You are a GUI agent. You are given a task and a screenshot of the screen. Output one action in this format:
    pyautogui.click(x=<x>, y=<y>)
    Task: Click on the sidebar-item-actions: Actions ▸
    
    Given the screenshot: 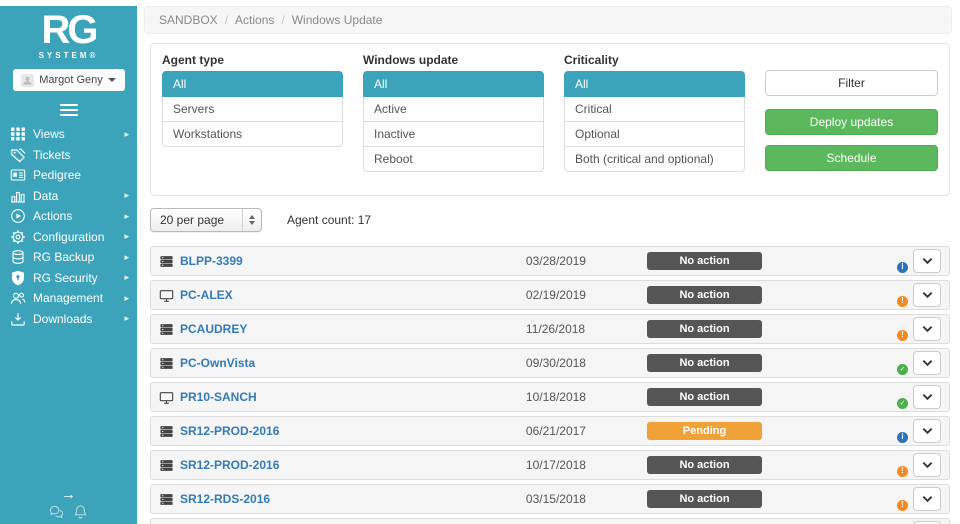 What is the action you would take?
    pyautogui.click(x=68, y=216)
    